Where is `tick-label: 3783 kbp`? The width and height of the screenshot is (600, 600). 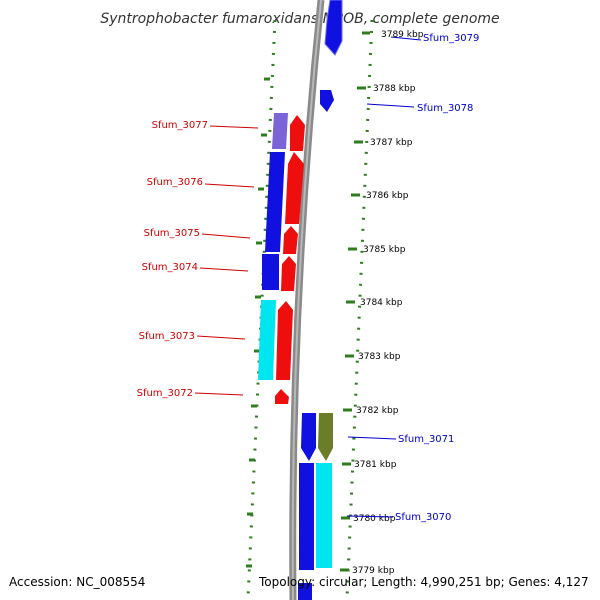 tick-label: 3783 kbp is located at coordinates (379, 357).